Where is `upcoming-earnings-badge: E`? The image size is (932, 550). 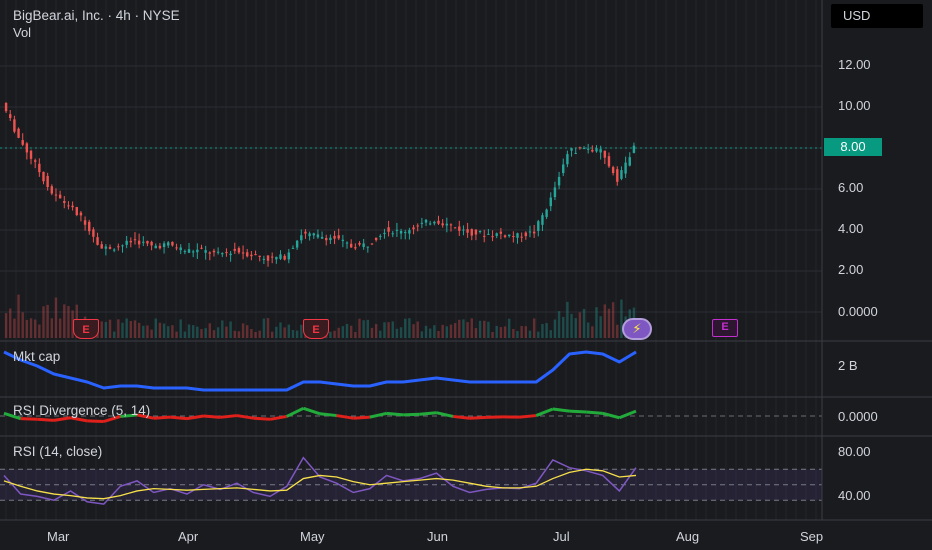 upcoming-earnings-badge: E is located at coordinates (725, 328).